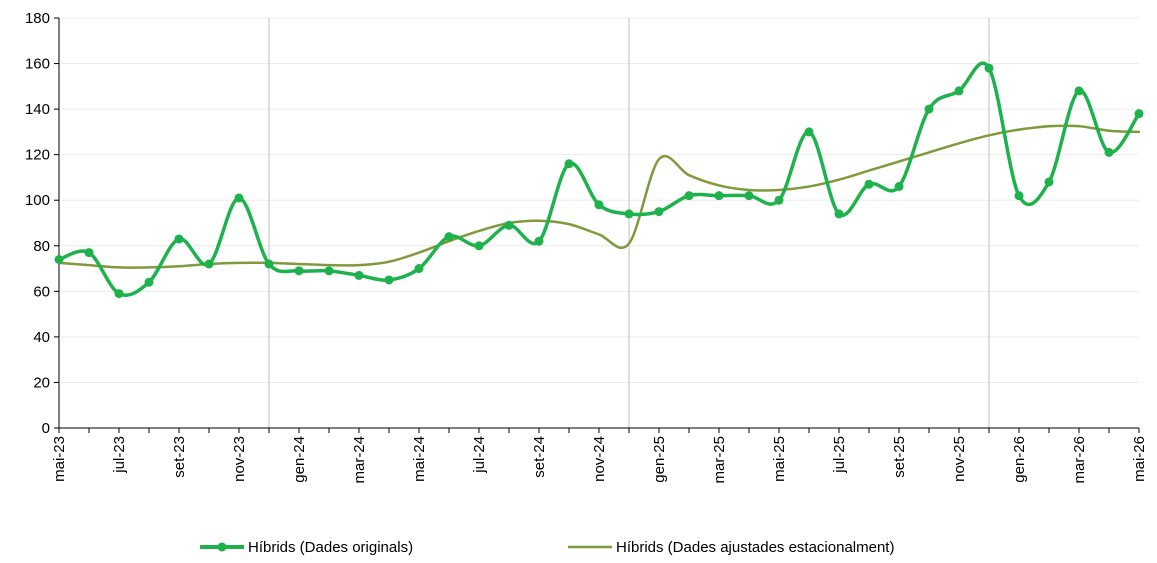  What do you see at coordinates (299, 459) in the screenshot?
I see `x-tick-label: gen-24` at bounding box center [299, 459].